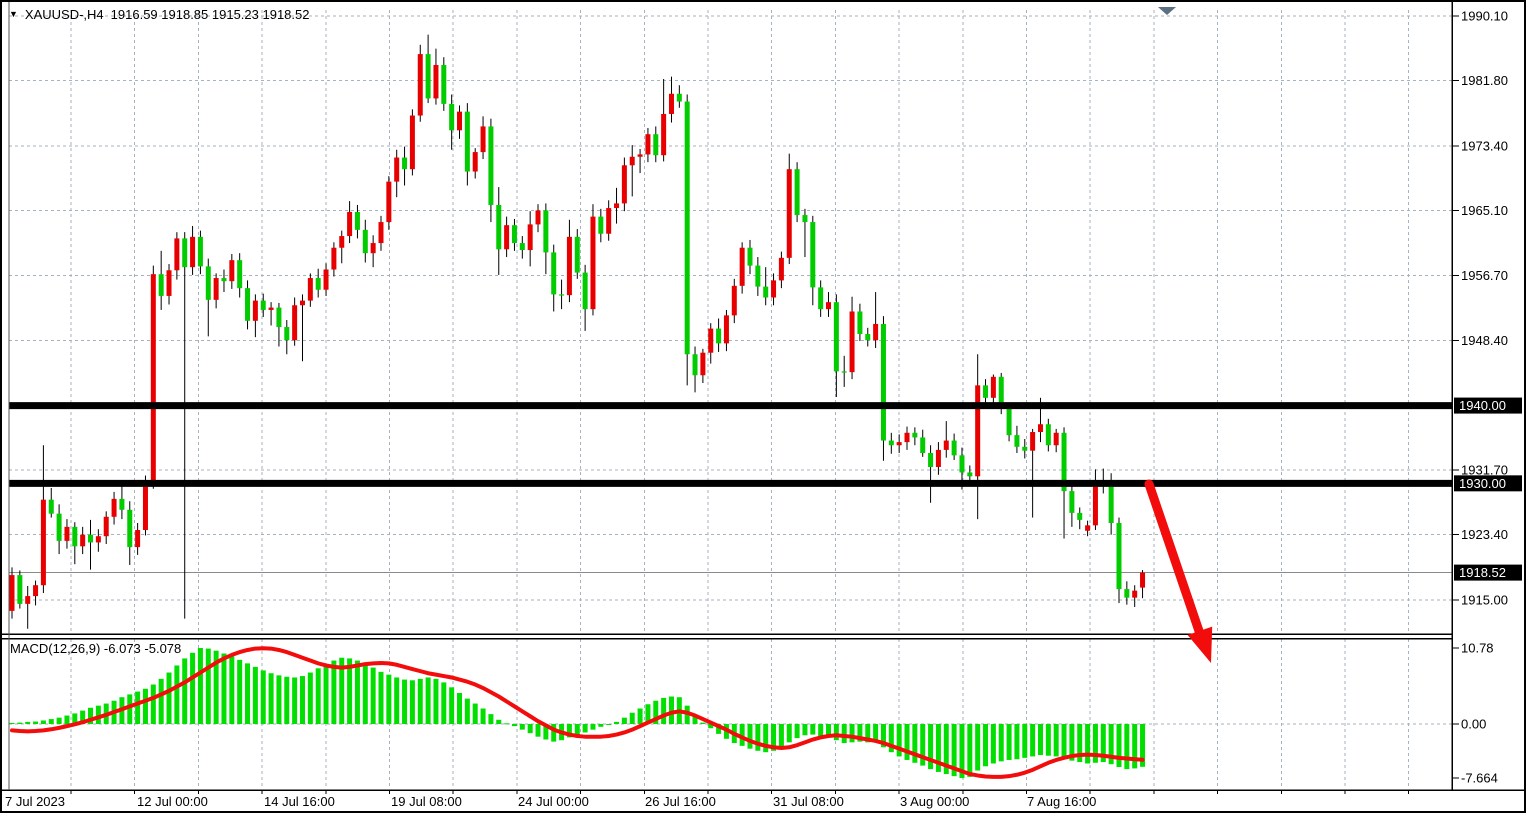 The width and height of the screenshot is (1526, 813). I want to click on price-badge-label: 1930.00, so click(1482, 483).